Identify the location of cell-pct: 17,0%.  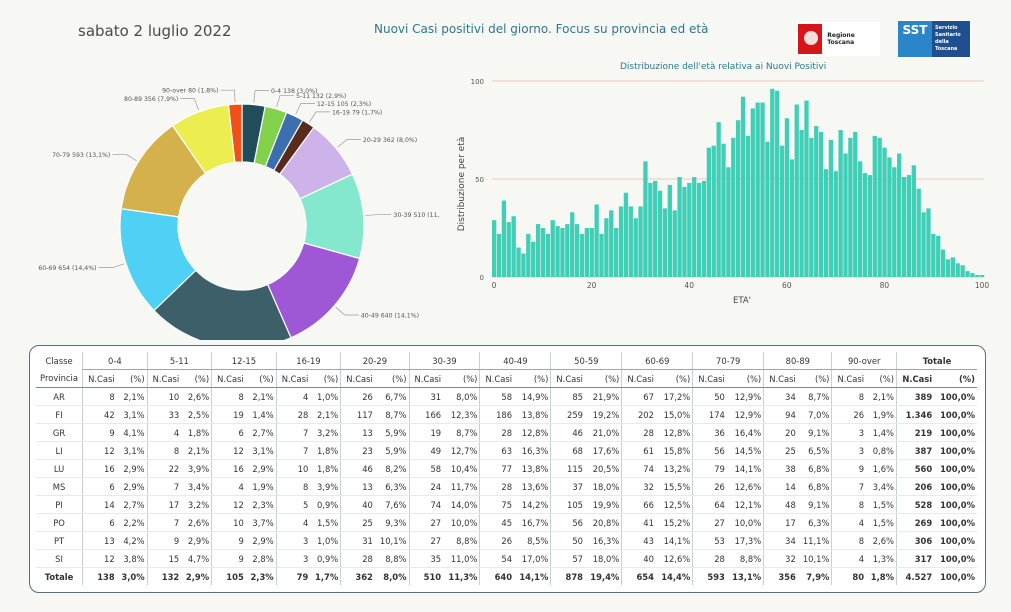
(532, 558).